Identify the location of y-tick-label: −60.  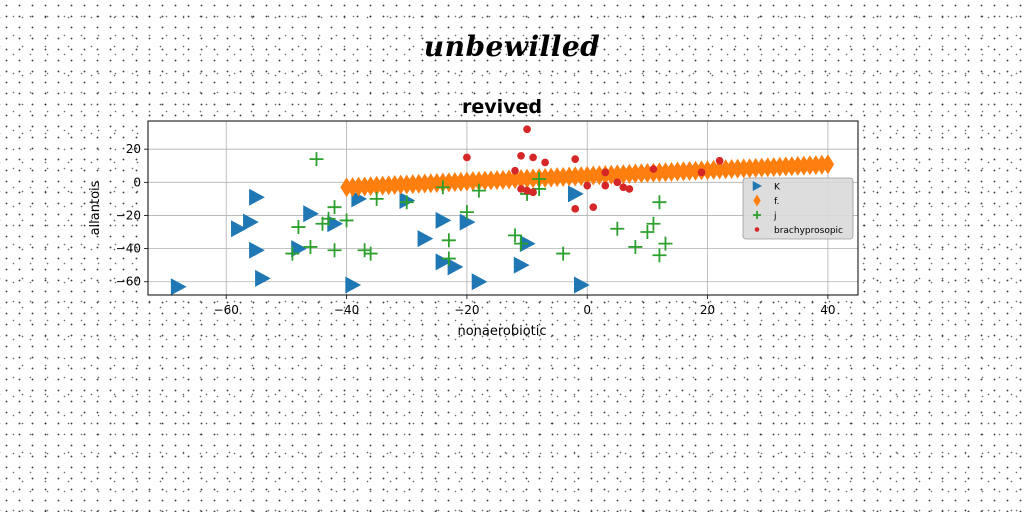
(128, 282).